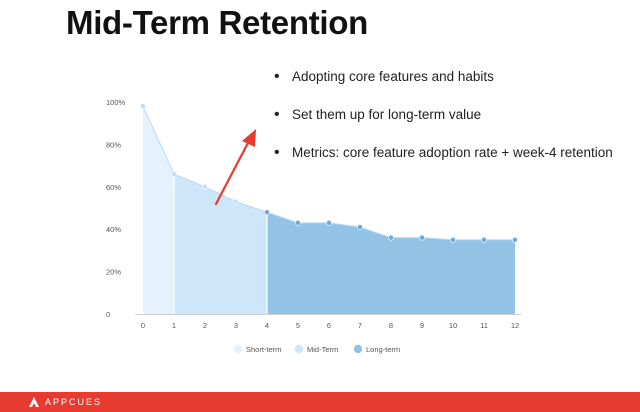  What do you see at coordinates (322, 349) in the screenshot?
I see `legend-label: Mid-Term` at bounding box center [322, 349].